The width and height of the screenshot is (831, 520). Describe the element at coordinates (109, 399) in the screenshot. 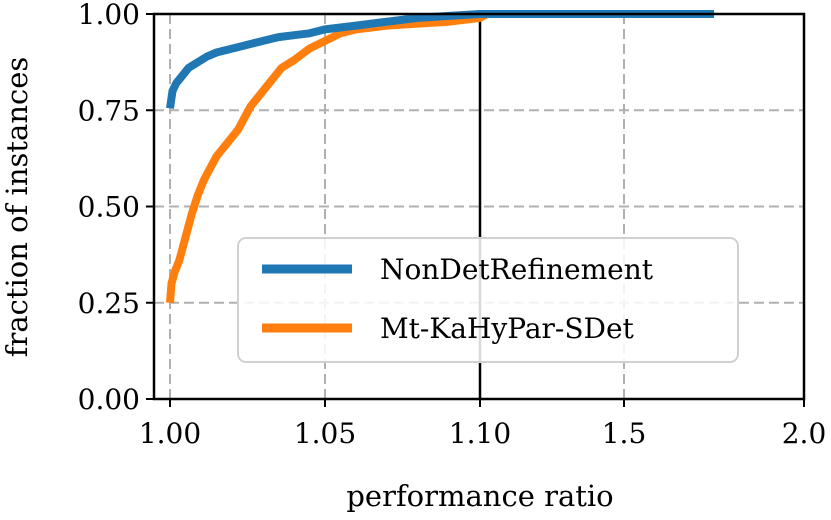

I see `y-tick-label-0: 0.00` at that location.